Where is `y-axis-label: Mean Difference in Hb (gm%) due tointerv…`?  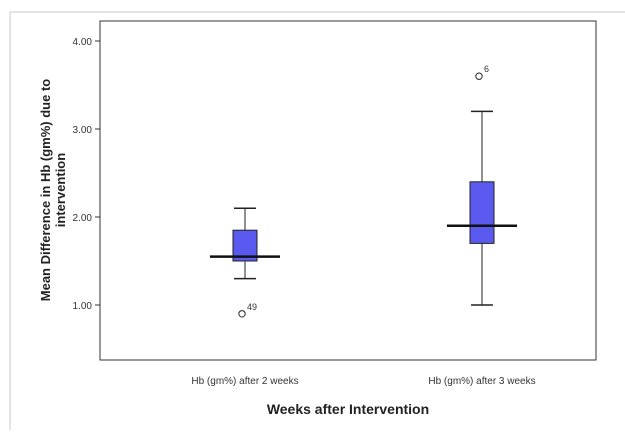
y-axis-label: Mean Difference in Hb (gm%) due tointerv… is located at coordinates (53, 190).